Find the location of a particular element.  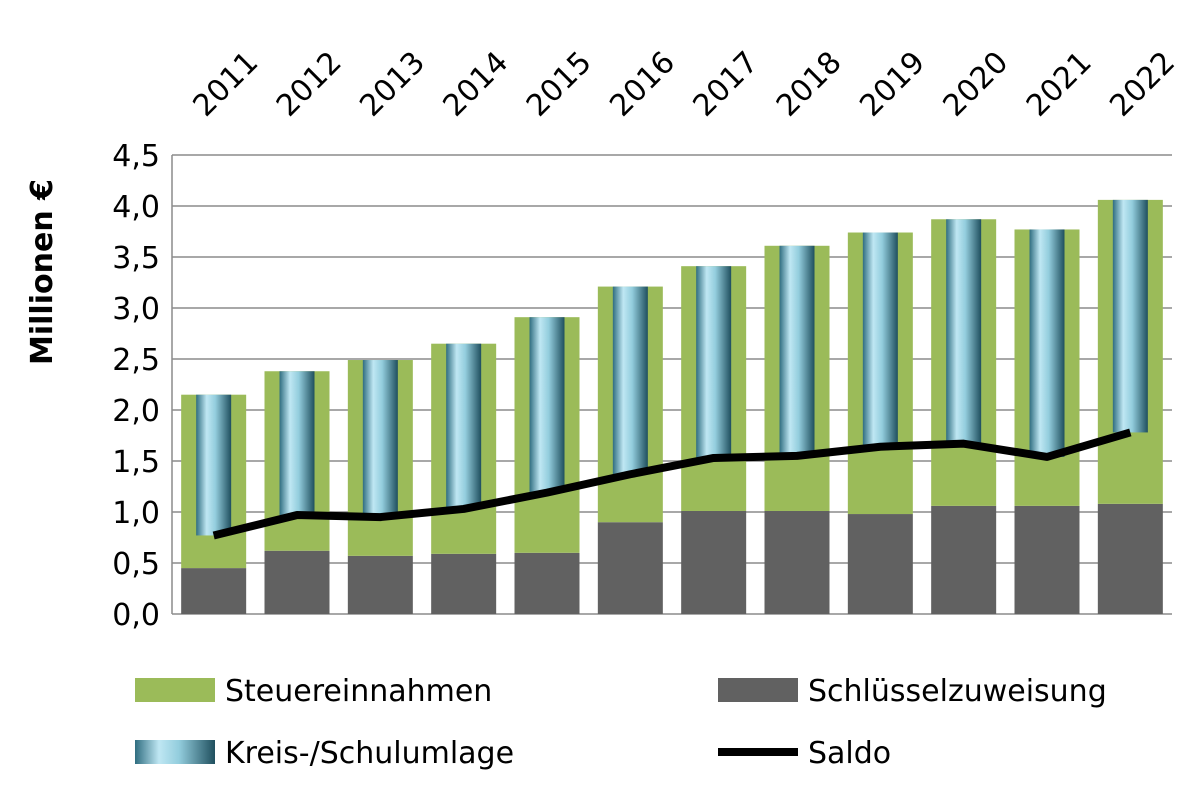

x-tick-label: 2015 is located at coordinates (559, 84).